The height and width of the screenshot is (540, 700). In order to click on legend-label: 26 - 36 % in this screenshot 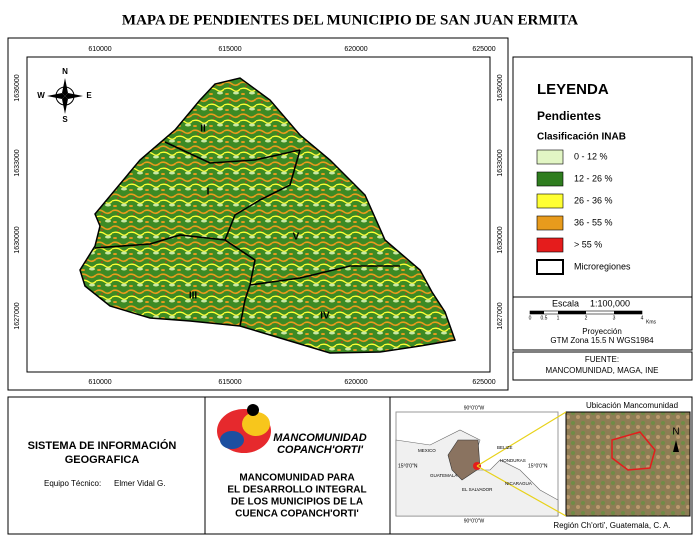, I will do `click(593, 200)`.